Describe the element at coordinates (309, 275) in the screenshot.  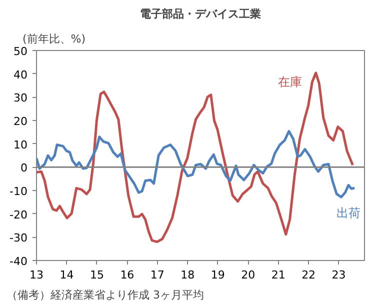
I see `x-tick-label: 22` at that location.